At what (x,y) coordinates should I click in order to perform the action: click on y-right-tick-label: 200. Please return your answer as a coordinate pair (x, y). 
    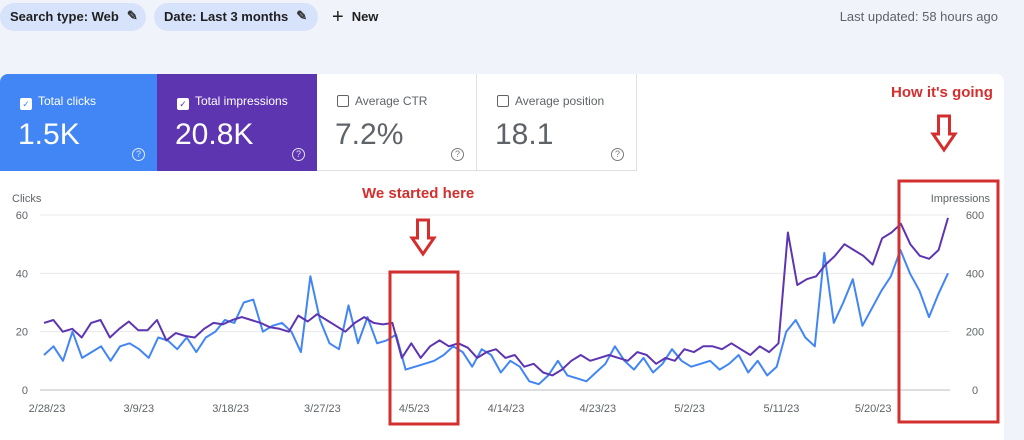
    Looking at the image, I should click on (975, 333).